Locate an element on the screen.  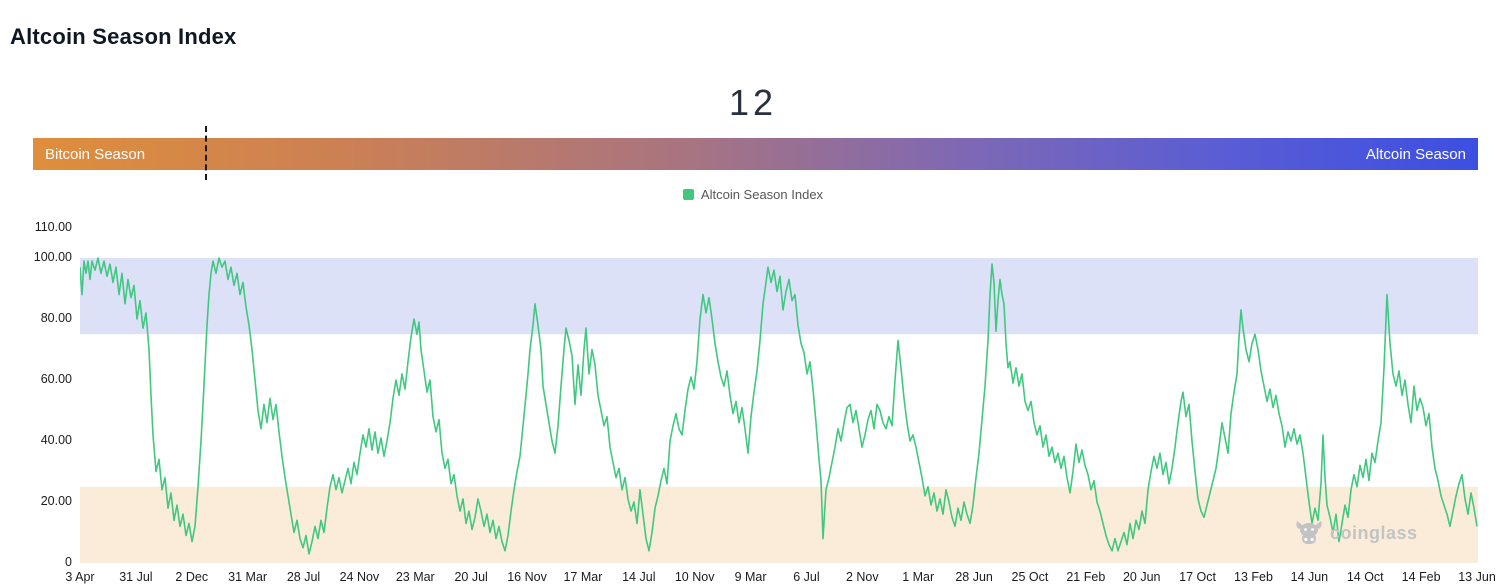
altcoin-season-zone is located at coordinates (779, 296).